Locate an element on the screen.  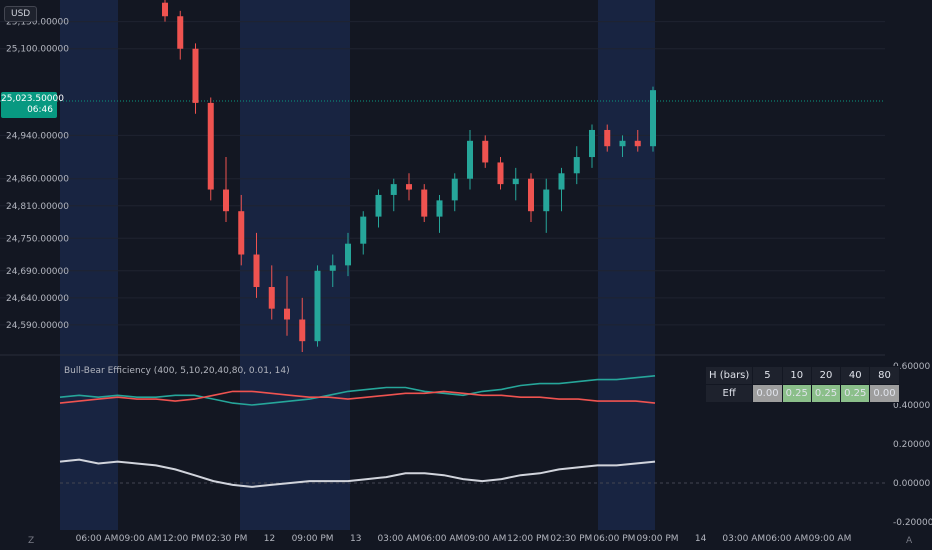
time-tick-label: 14 is located at coordinates (701, 539).